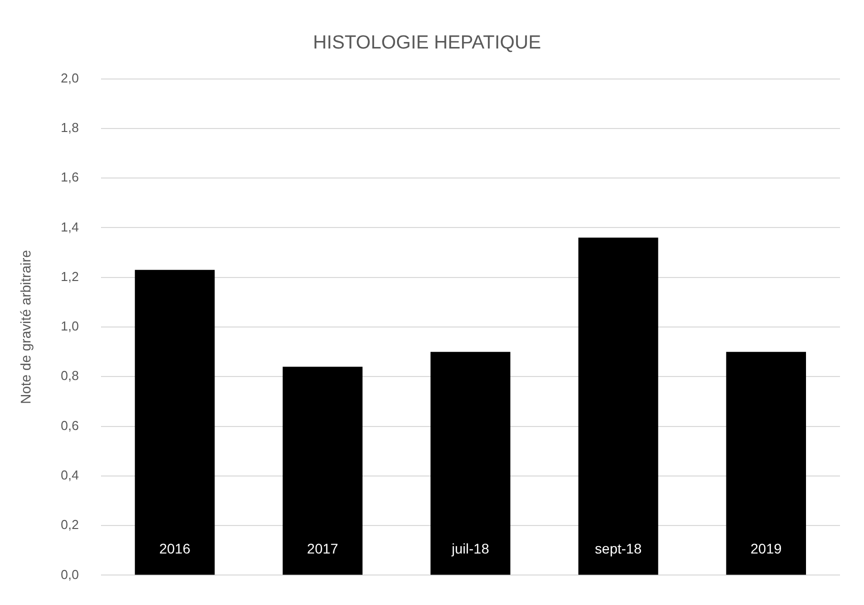  What do you see at coordinates (618, 548) in the screenshot?
I see `x-tick-label: sept-18` at bounding box center [618, 548].